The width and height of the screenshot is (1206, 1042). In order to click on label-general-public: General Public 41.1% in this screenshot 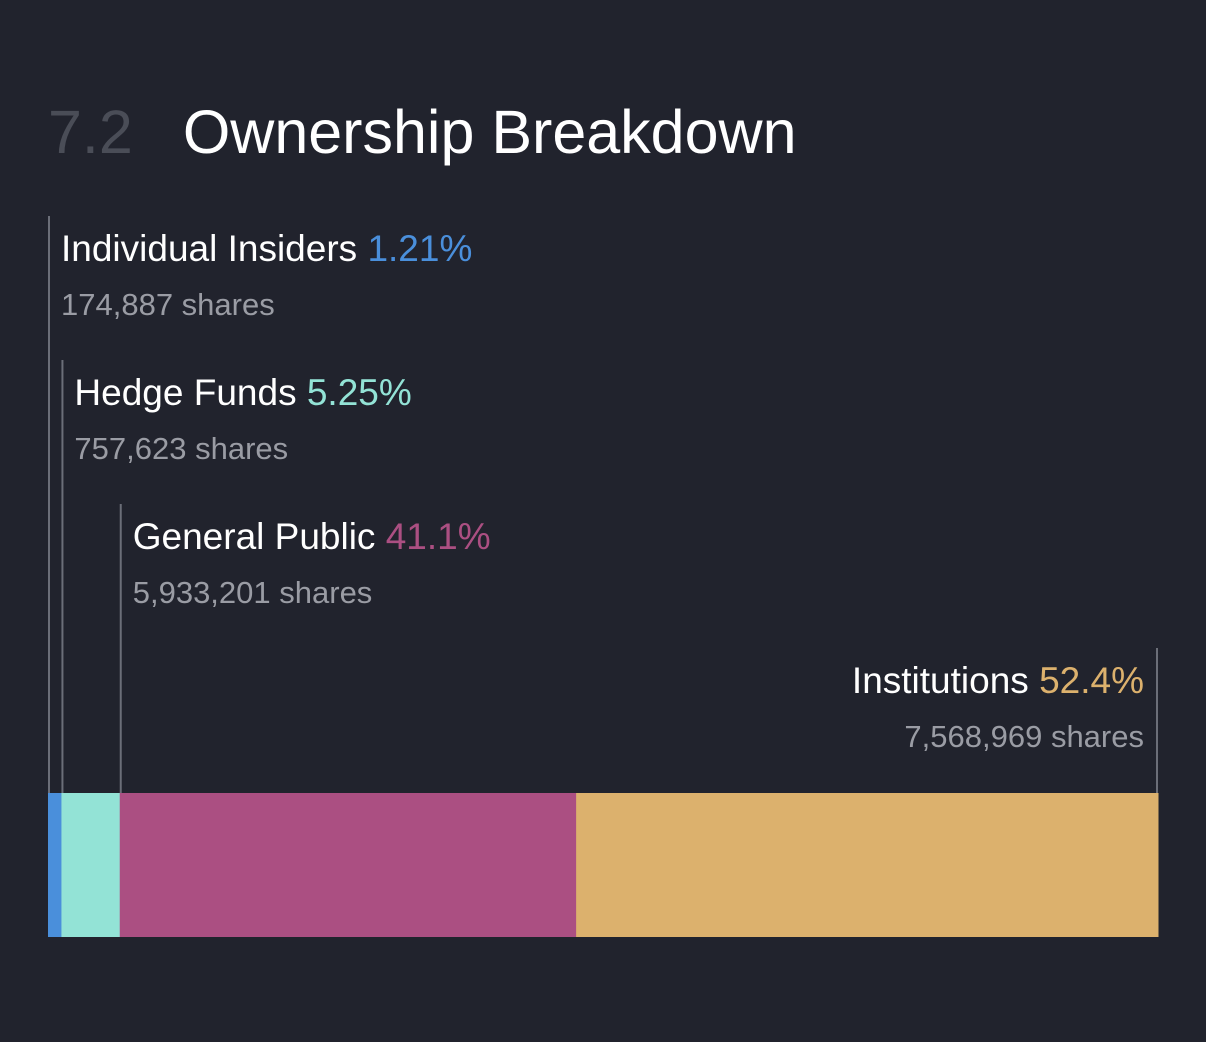, I will do `click(312, 536)`.